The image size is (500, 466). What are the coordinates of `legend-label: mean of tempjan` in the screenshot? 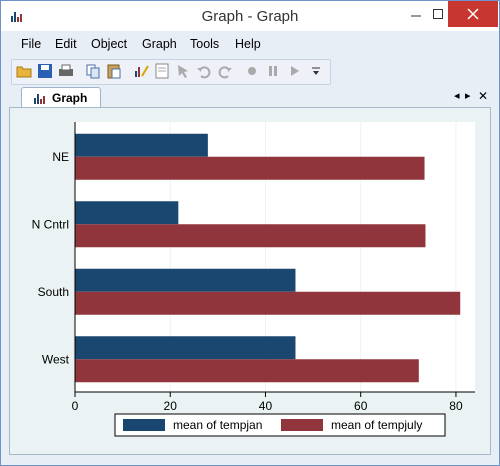 It's located at (217, 425).